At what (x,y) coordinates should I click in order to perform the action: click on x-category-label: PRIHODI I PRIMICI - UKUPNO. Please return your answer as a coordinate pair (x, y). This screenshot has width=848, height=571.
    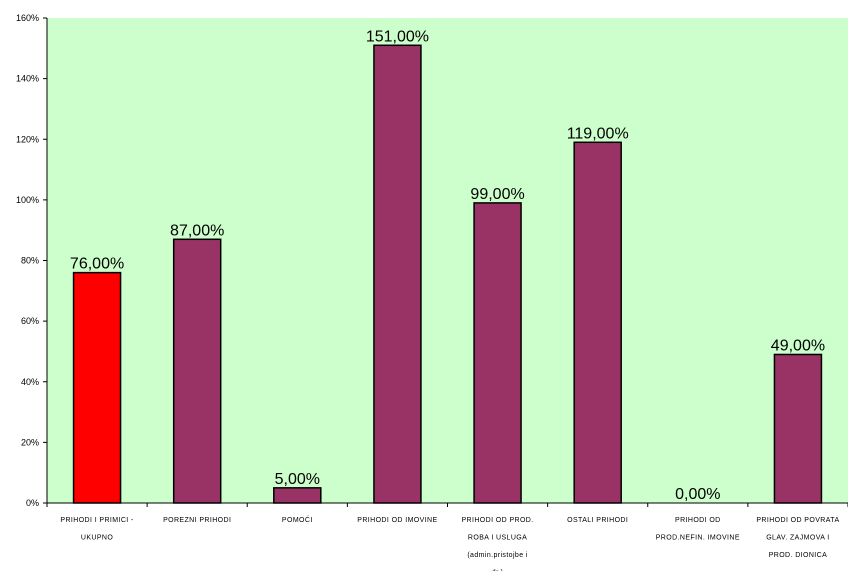
    Looking at the image, I should click on (97, 529).